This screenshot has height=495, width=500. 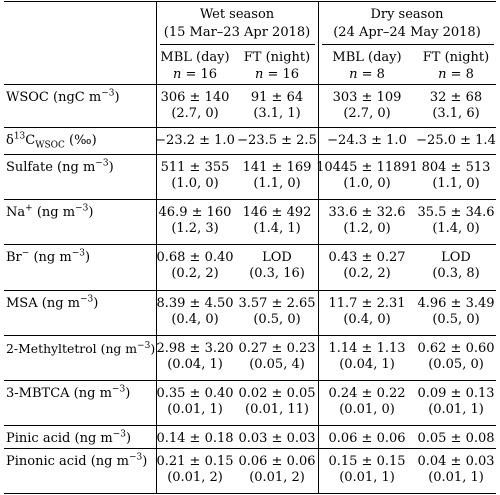 I want to click on wet-ft-n: n = 16, so click(x=277, y=74).